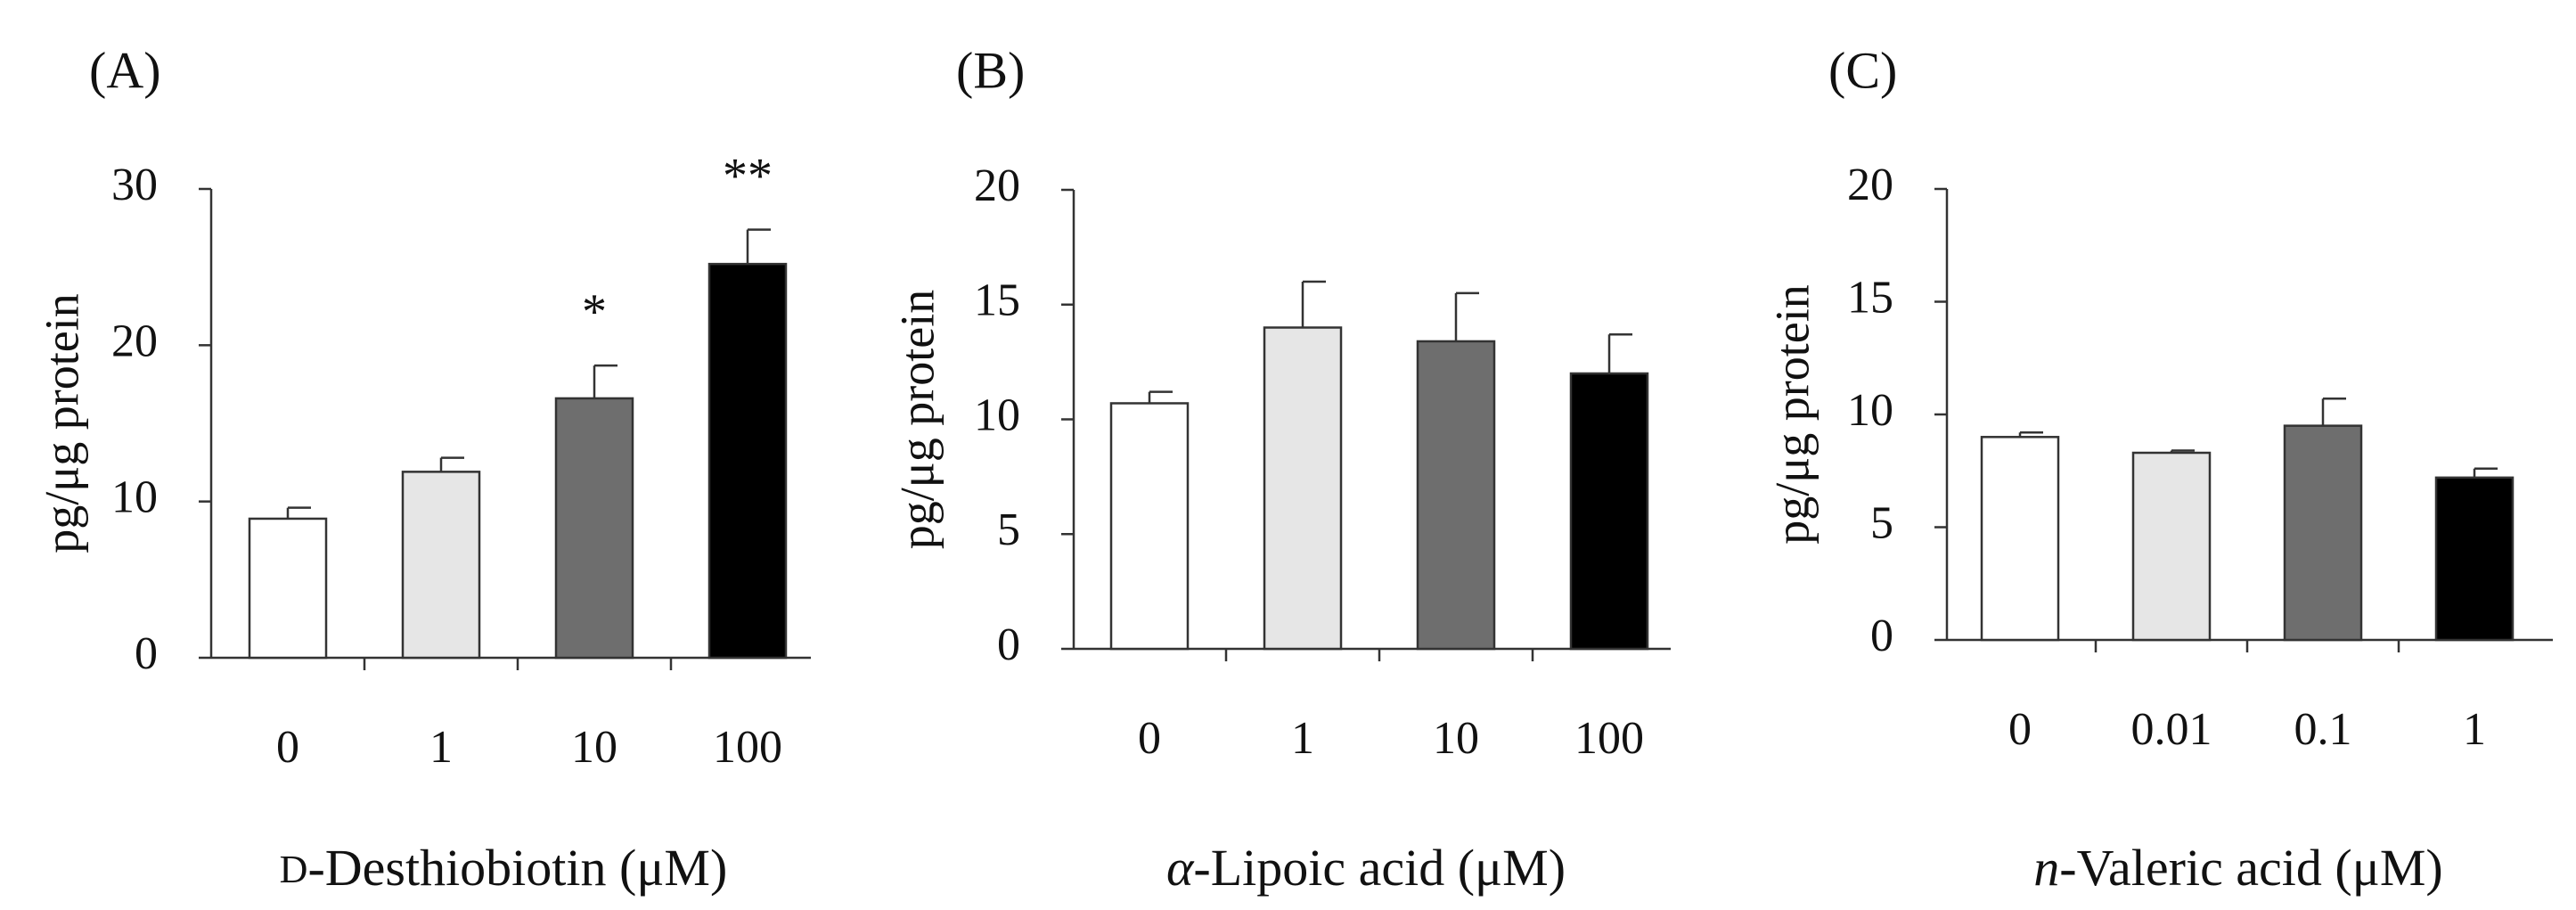 This screenshot has height=910, width=2576. Describe the element at coordinates (594, 312) in the screenshot. I see `significance-marker: *` at that location.